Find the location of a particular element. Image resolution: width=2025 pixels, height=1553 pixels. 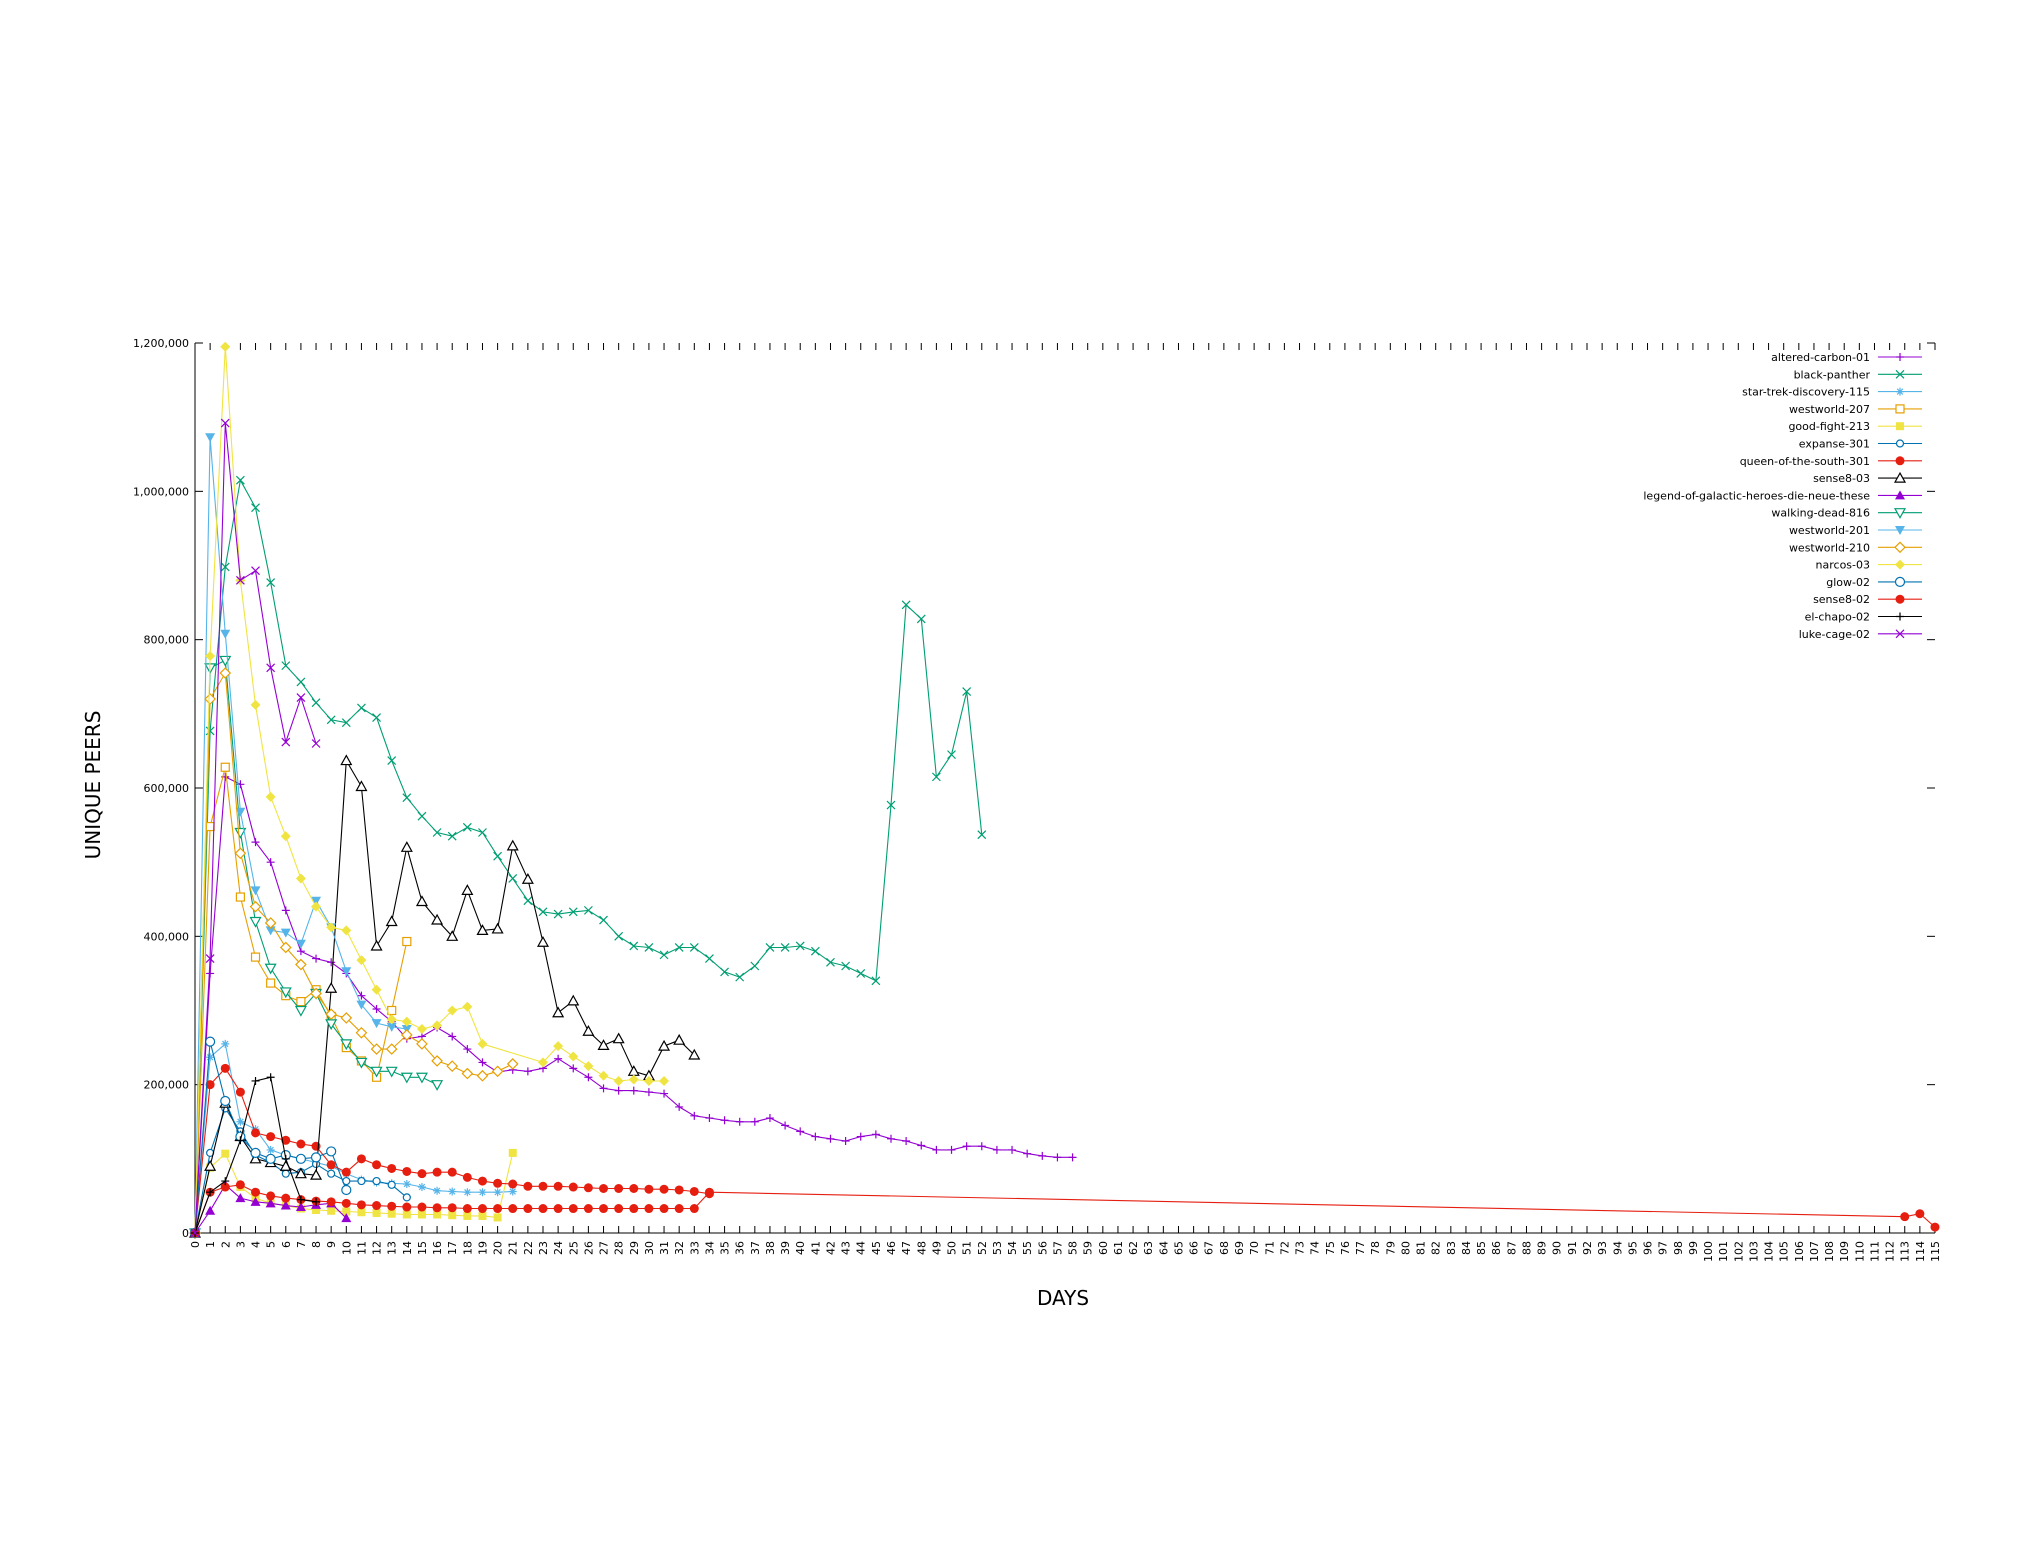

legend-item-sense8-03: sense8-03 is located at coordinates (1867, 478).